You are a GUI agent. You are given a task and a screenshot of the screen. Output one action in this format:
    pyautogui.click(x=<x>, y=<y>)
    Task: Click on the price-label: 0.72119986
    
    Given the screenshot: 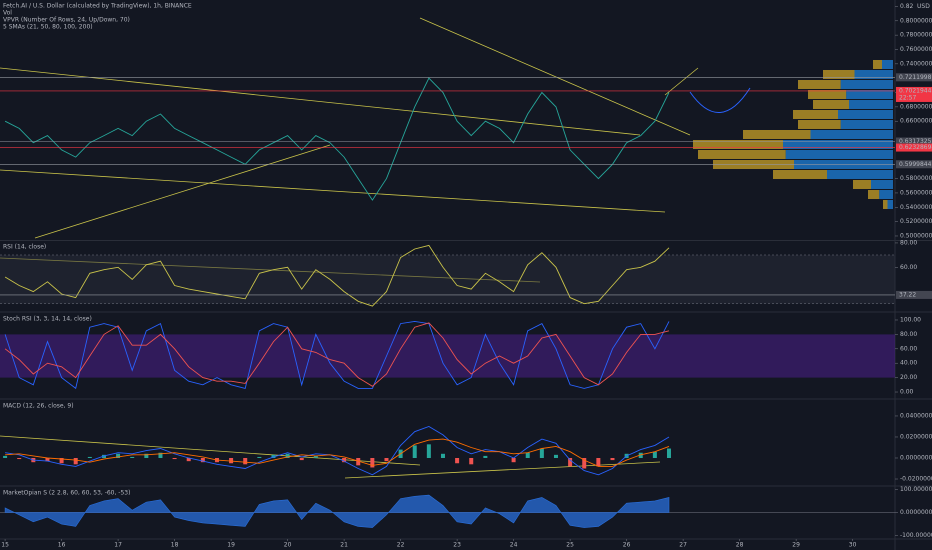 What is the action you would take?
    pyautogui.click(x=915, y=77)
    